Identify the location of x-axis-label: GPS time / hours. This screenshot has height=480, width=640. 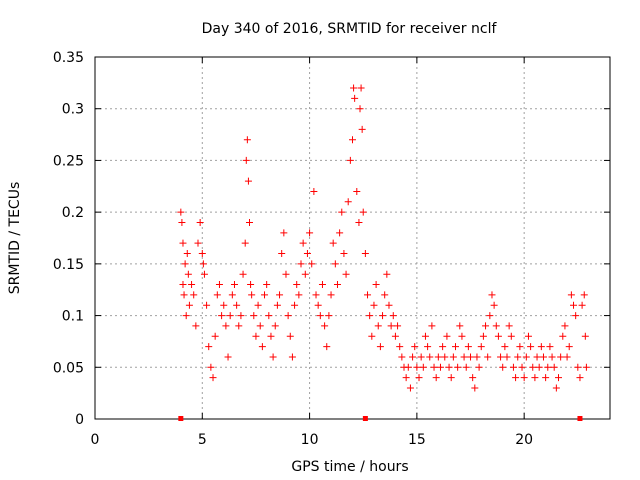
(349, 467).